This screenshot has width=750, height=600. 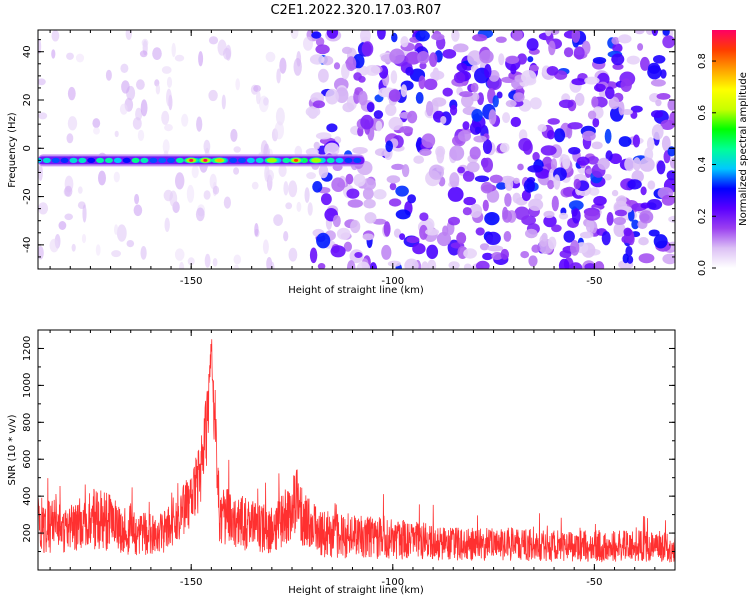 I want to click on colorbar-tick-label: 0.0, so click(x=702, y=268).